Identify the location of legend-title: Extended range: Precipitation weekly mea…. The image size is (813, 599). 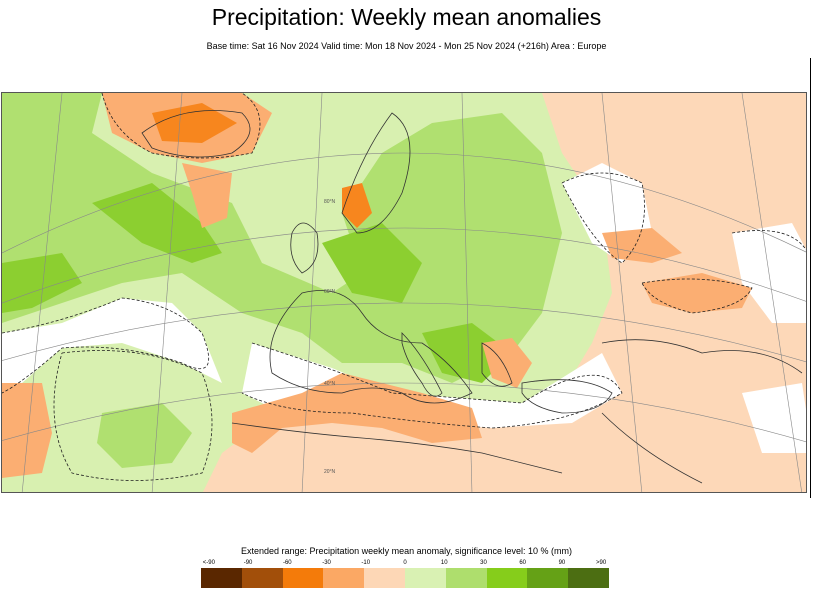
(406, 551).